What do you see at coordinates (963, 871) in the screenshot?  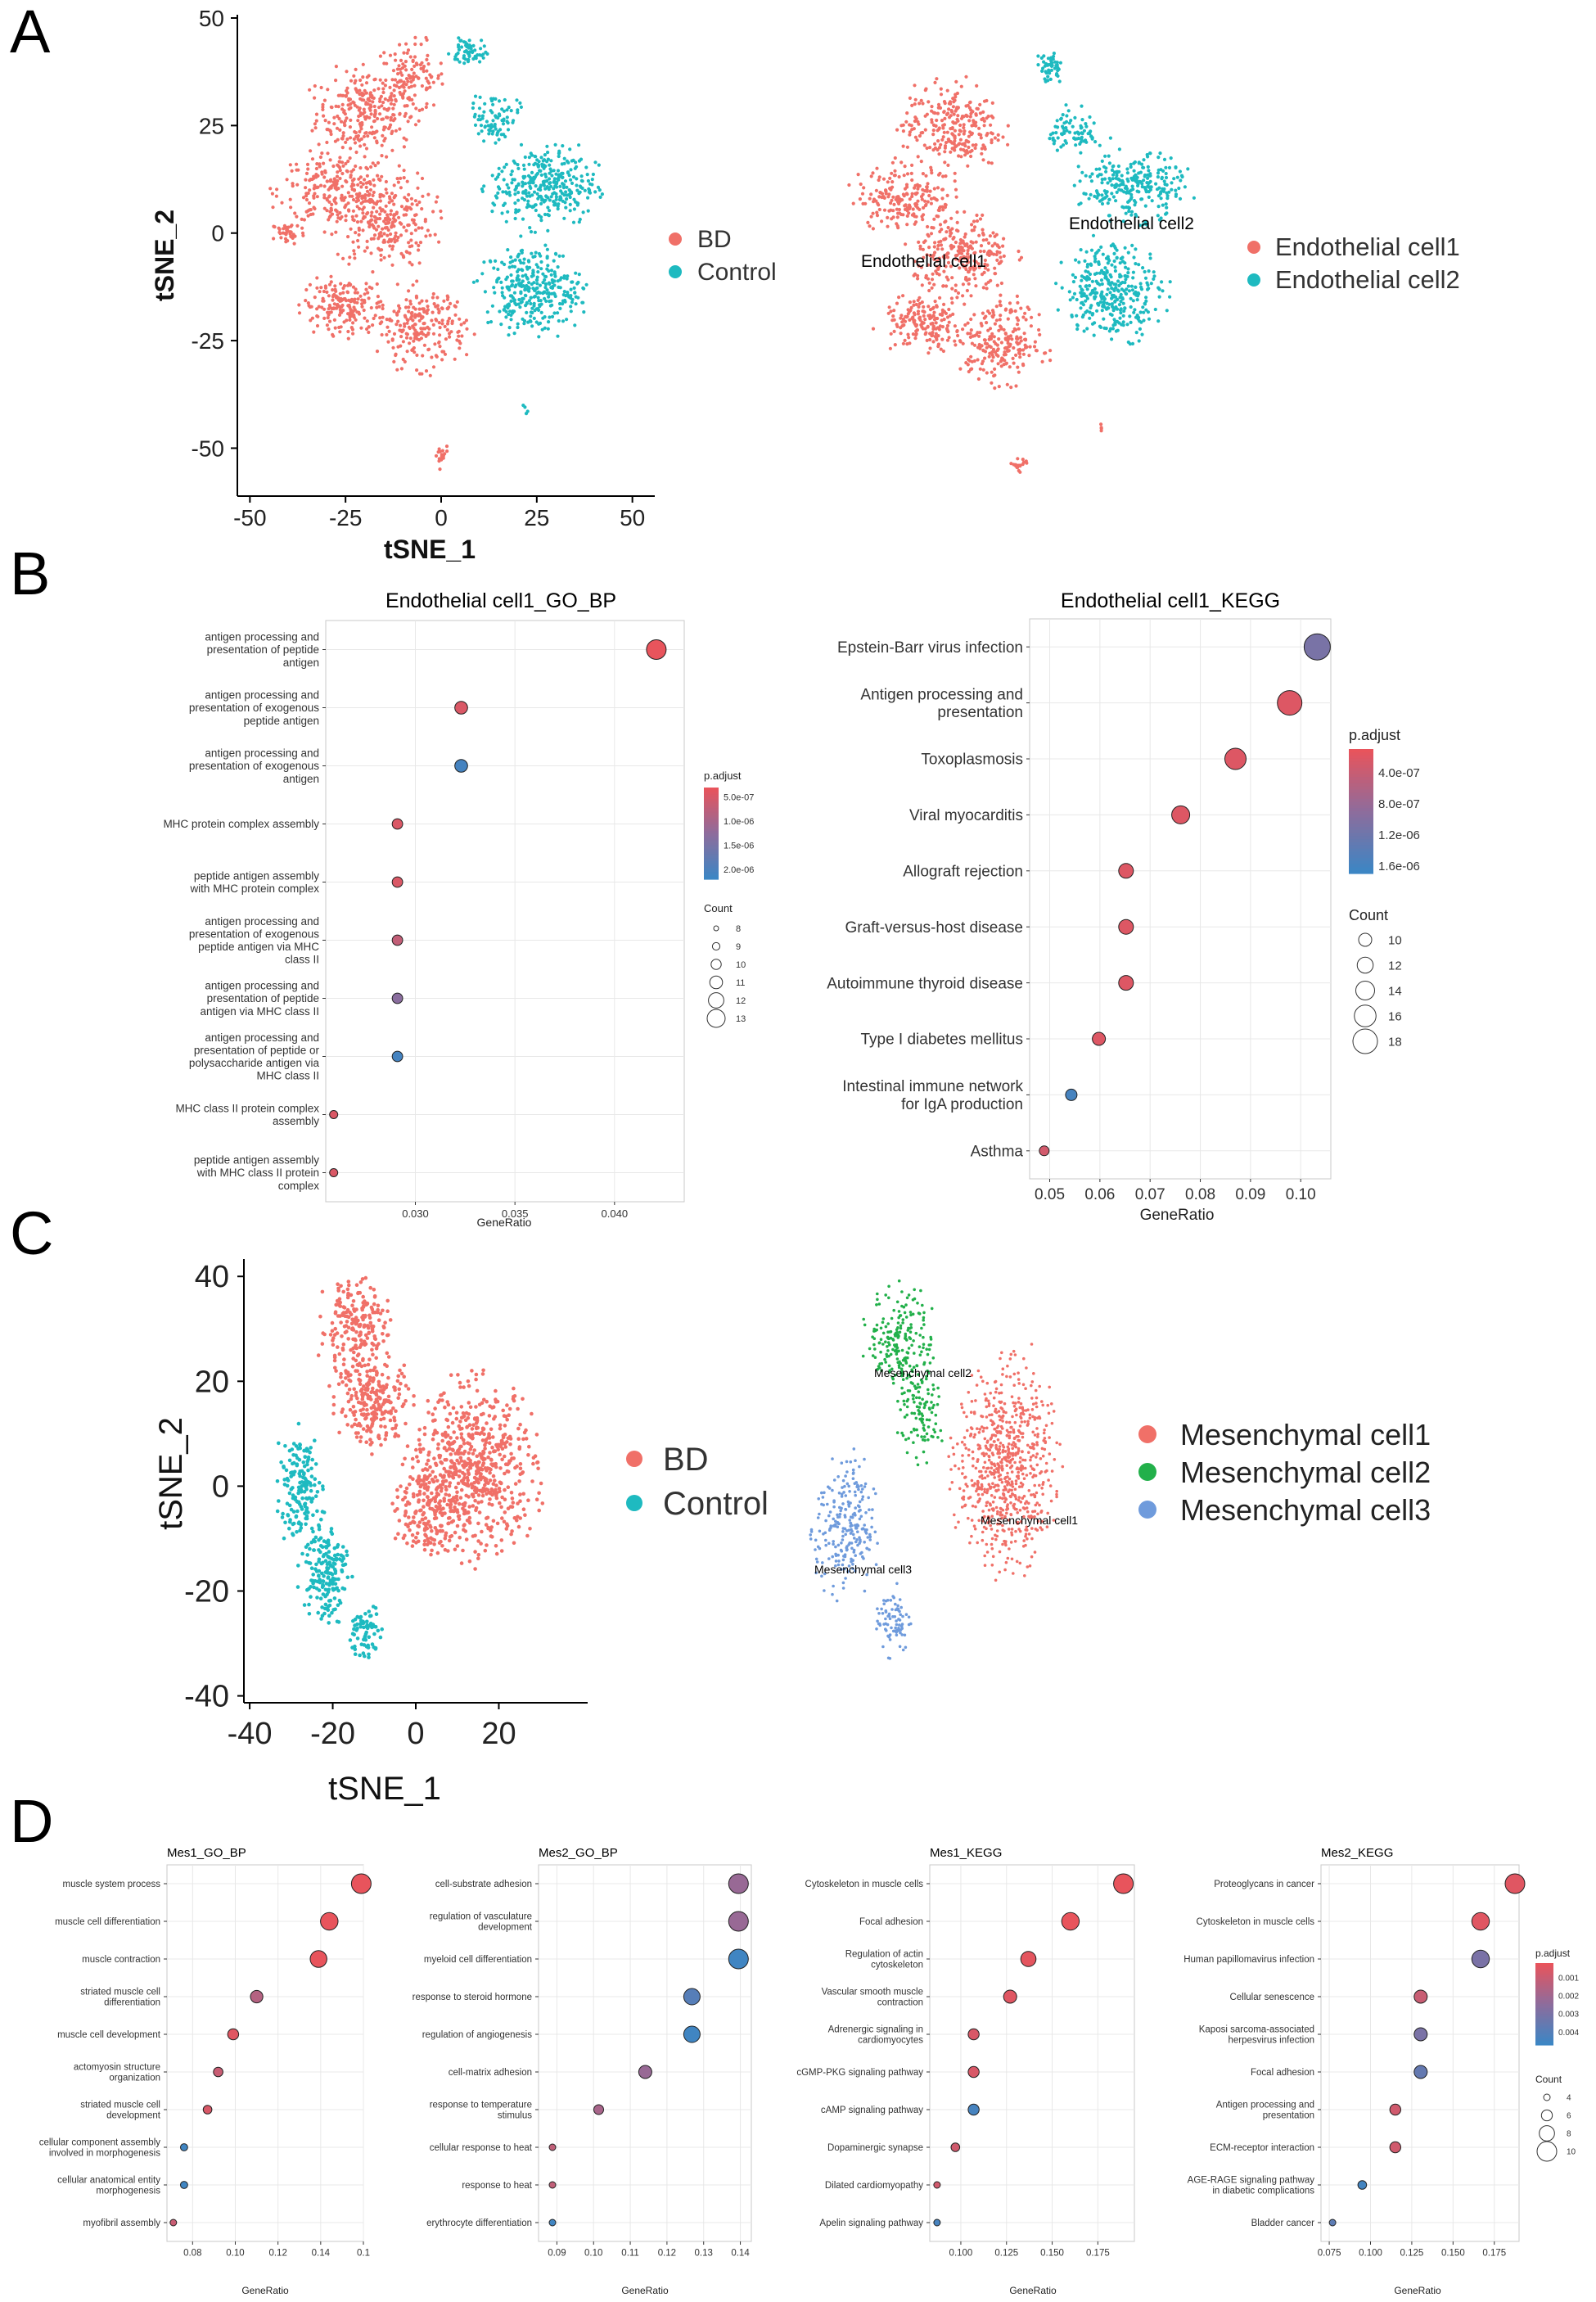 I see `category-label-allograft-rejection: Allograft rejection` at bounding box center [963, 871].